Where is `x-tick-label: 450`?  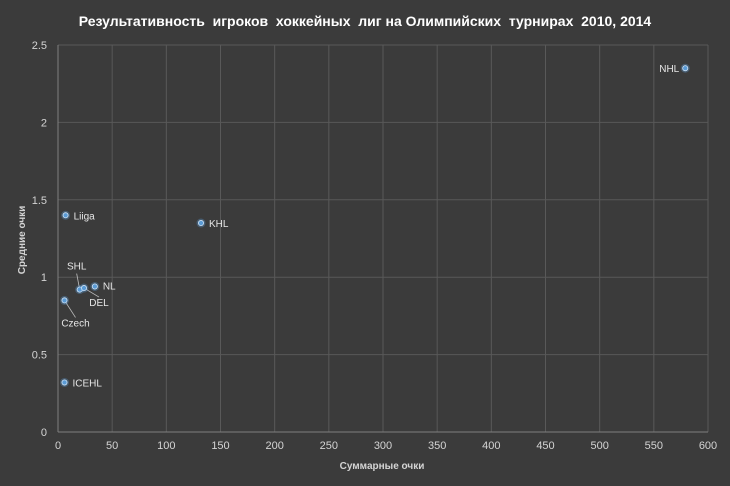 x-tick-label: 450 is located at coordinates (545, 446).